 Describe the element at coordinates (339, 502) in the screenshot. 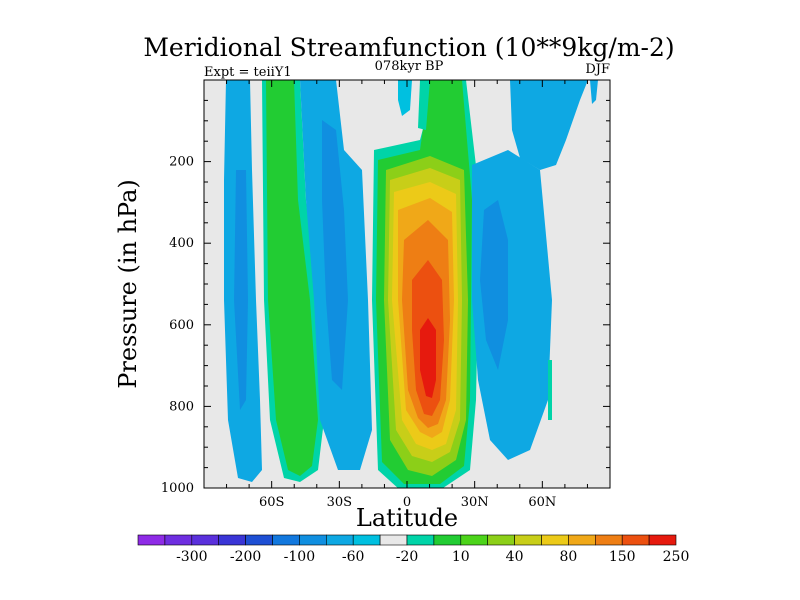

I see `x-tick-label: 30S` at that location.